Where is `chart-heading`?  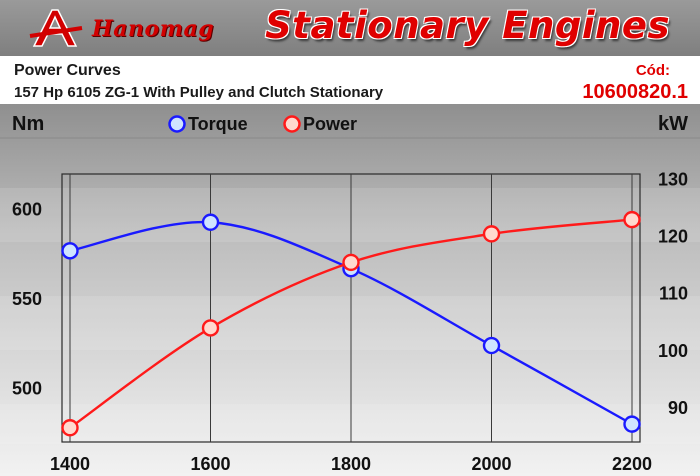
chart-heading is located at coordinates (350, 80).